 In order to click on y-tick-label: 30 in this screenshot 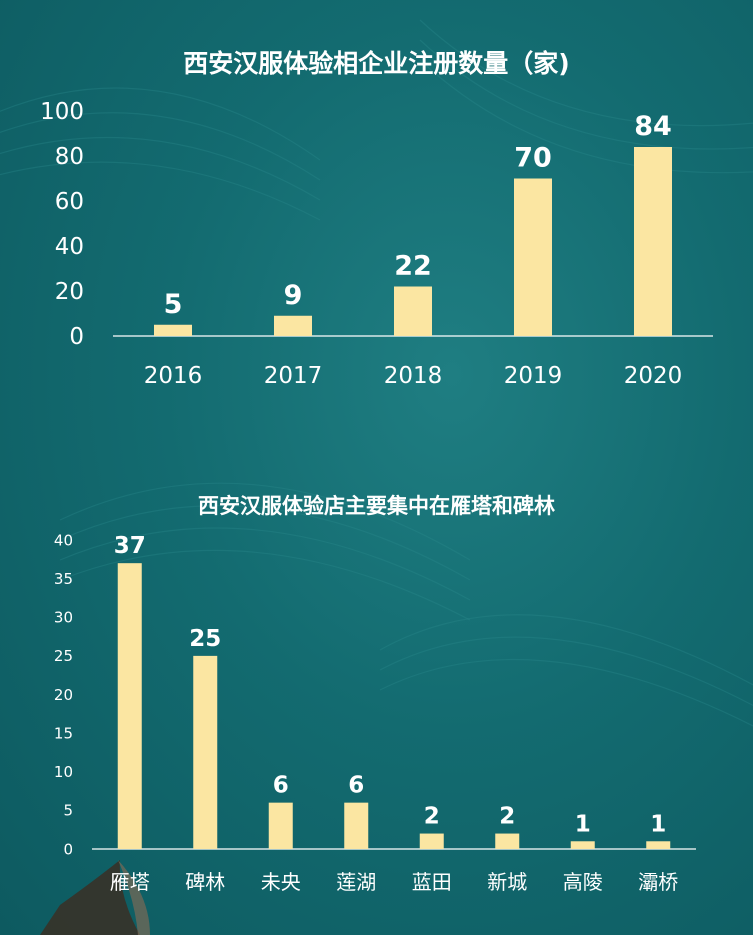, I will do `click(63, 618)`.